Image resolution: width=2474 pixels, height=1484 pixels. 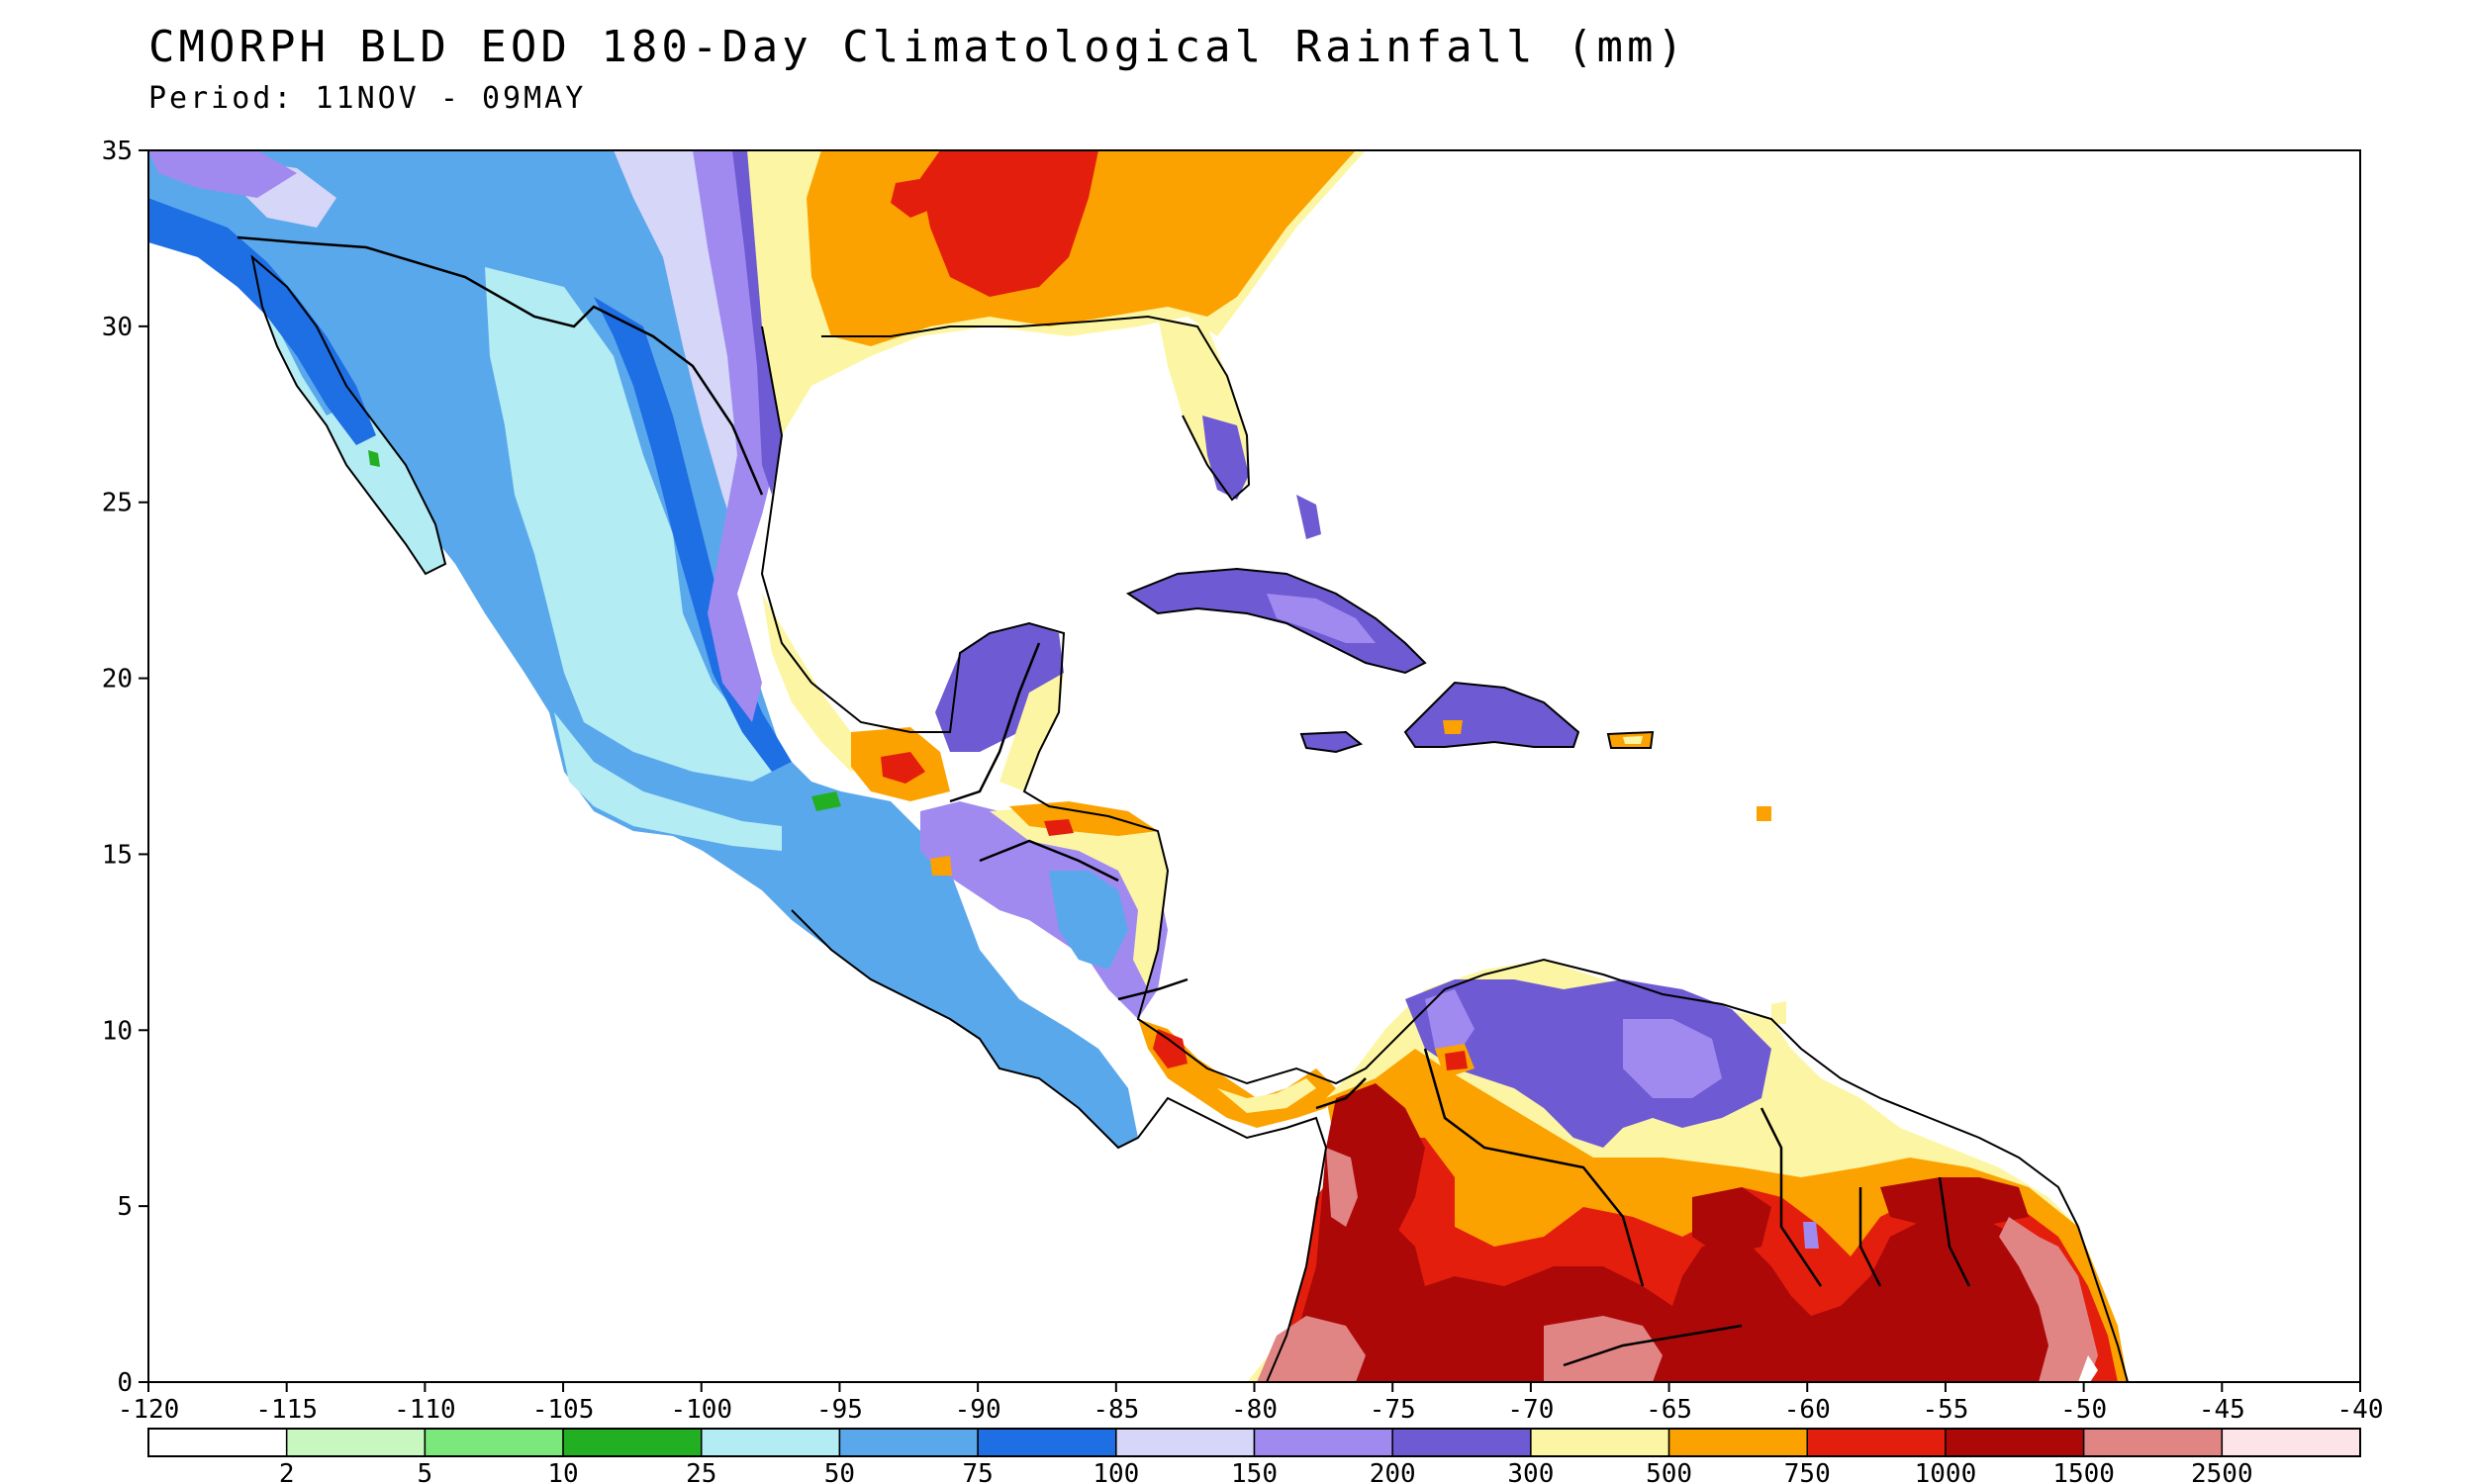 I want to click on x-tick-label: -45, so click(x=2222, y=1410).